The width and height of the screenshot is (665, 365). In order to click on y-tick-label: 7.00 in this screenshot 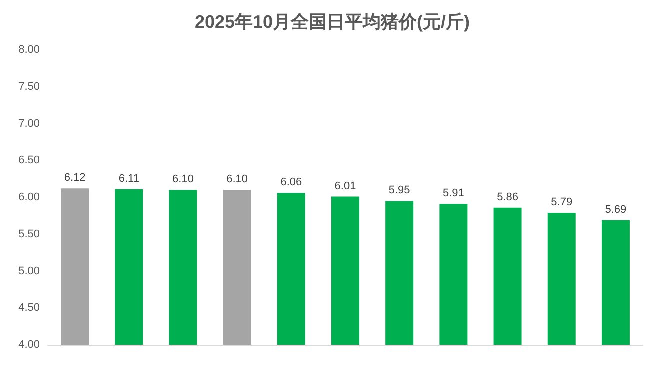, I will do `click(29, 124)`.